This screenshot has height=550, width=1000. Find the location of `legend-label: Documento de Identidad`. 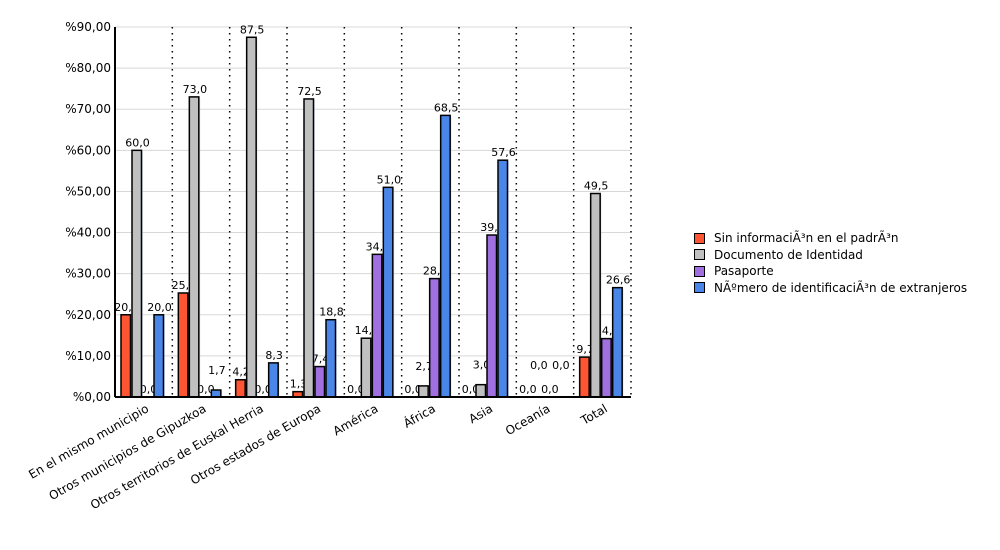

legend-label: Documento de Identidad is located at coordinates (788, 254).